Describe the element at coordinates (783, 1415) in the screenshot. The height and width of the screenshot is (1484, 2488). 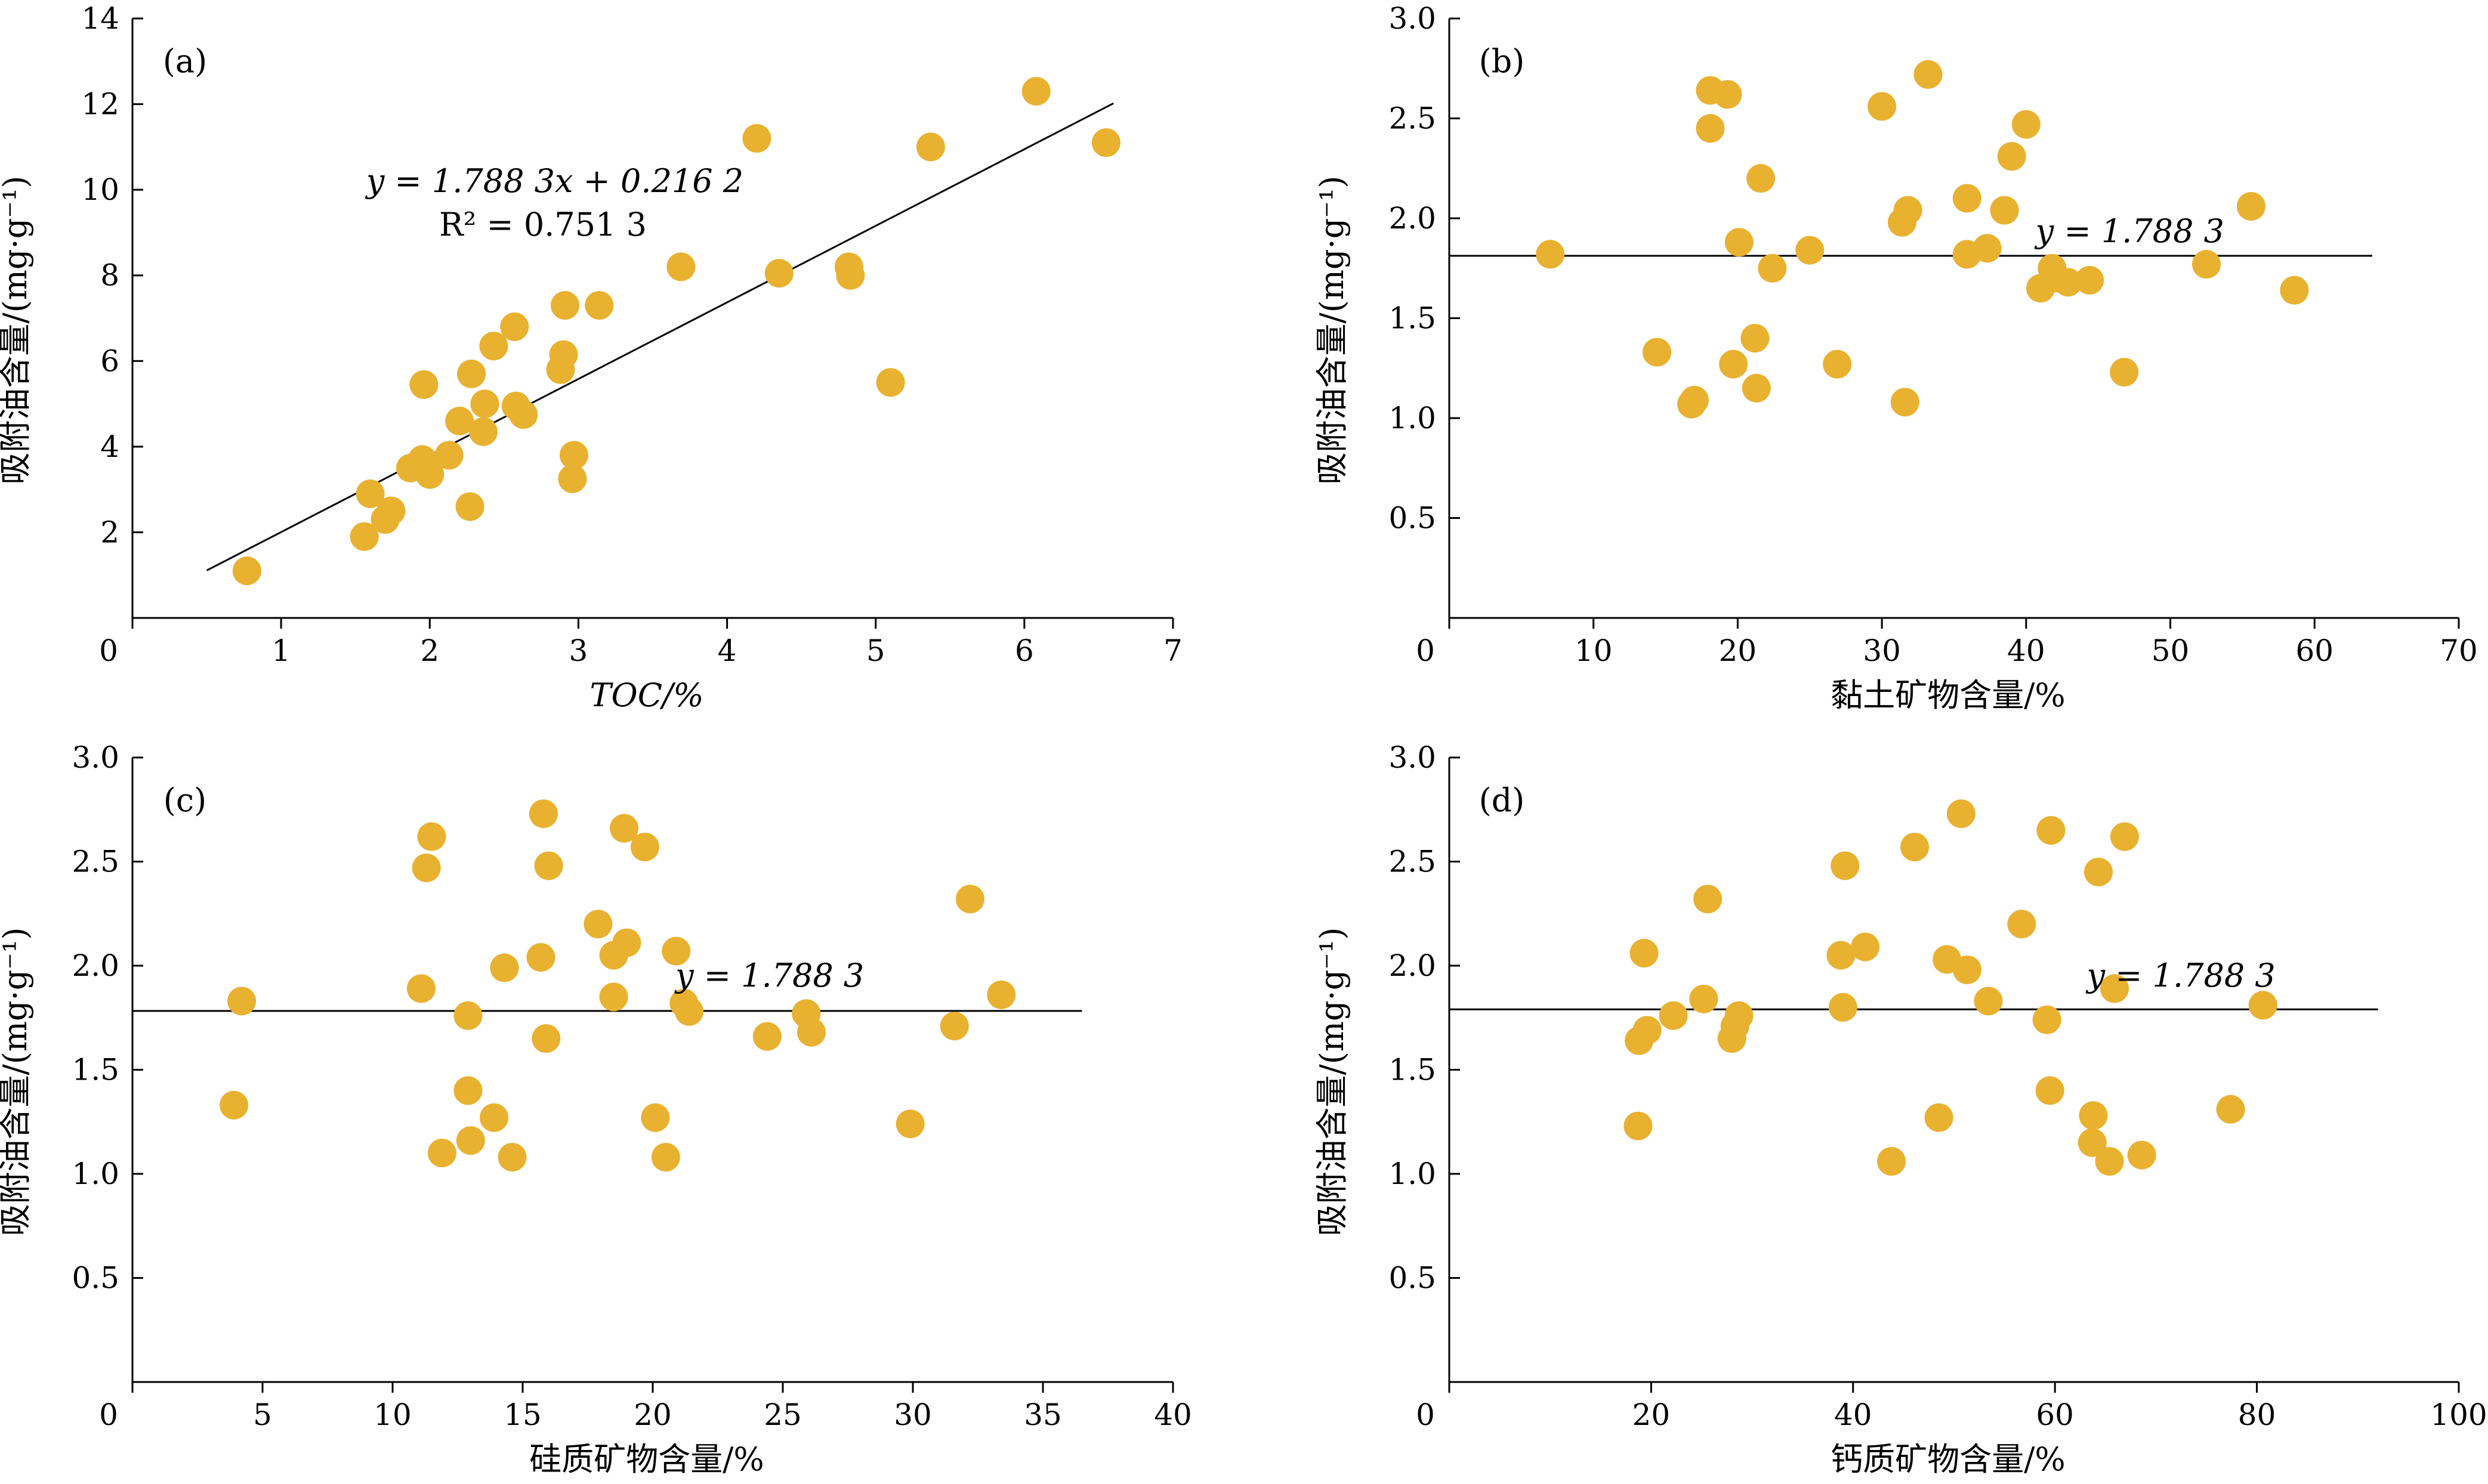
I see `x-tick-label: 25` at that location.